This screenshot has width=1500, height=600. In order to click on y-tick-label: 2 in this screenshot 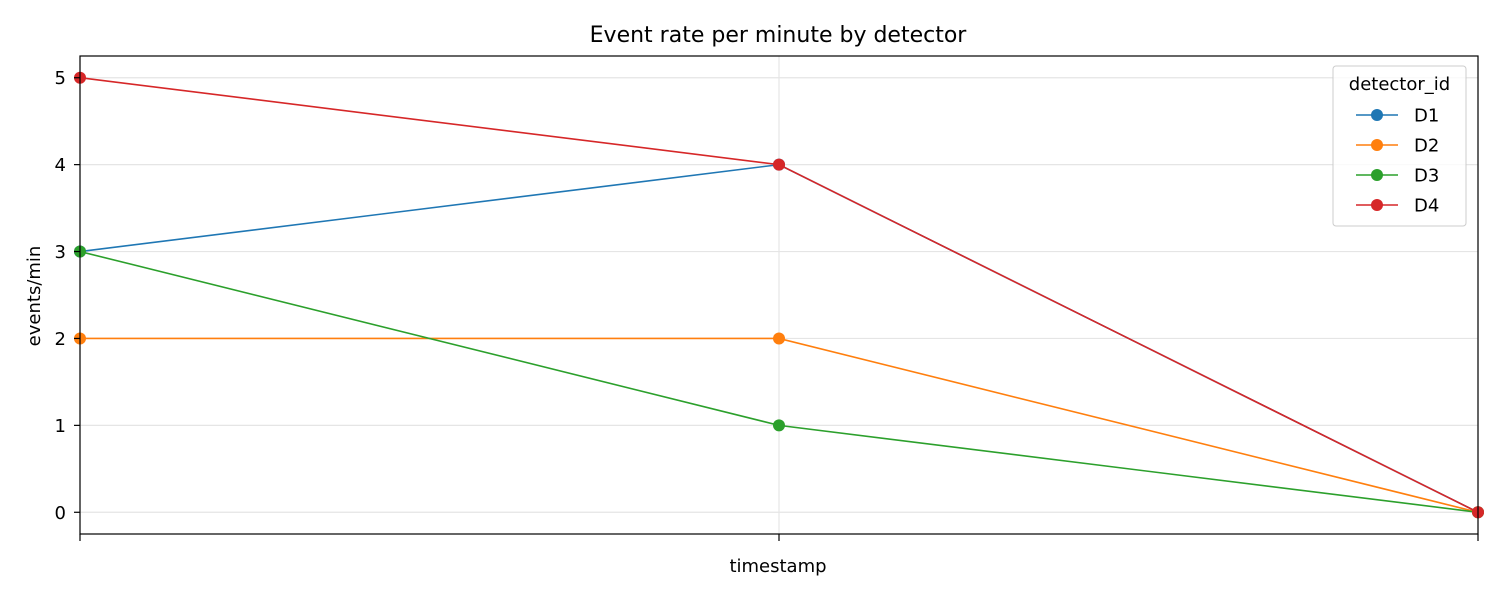, I will do `click(60, 339)`.